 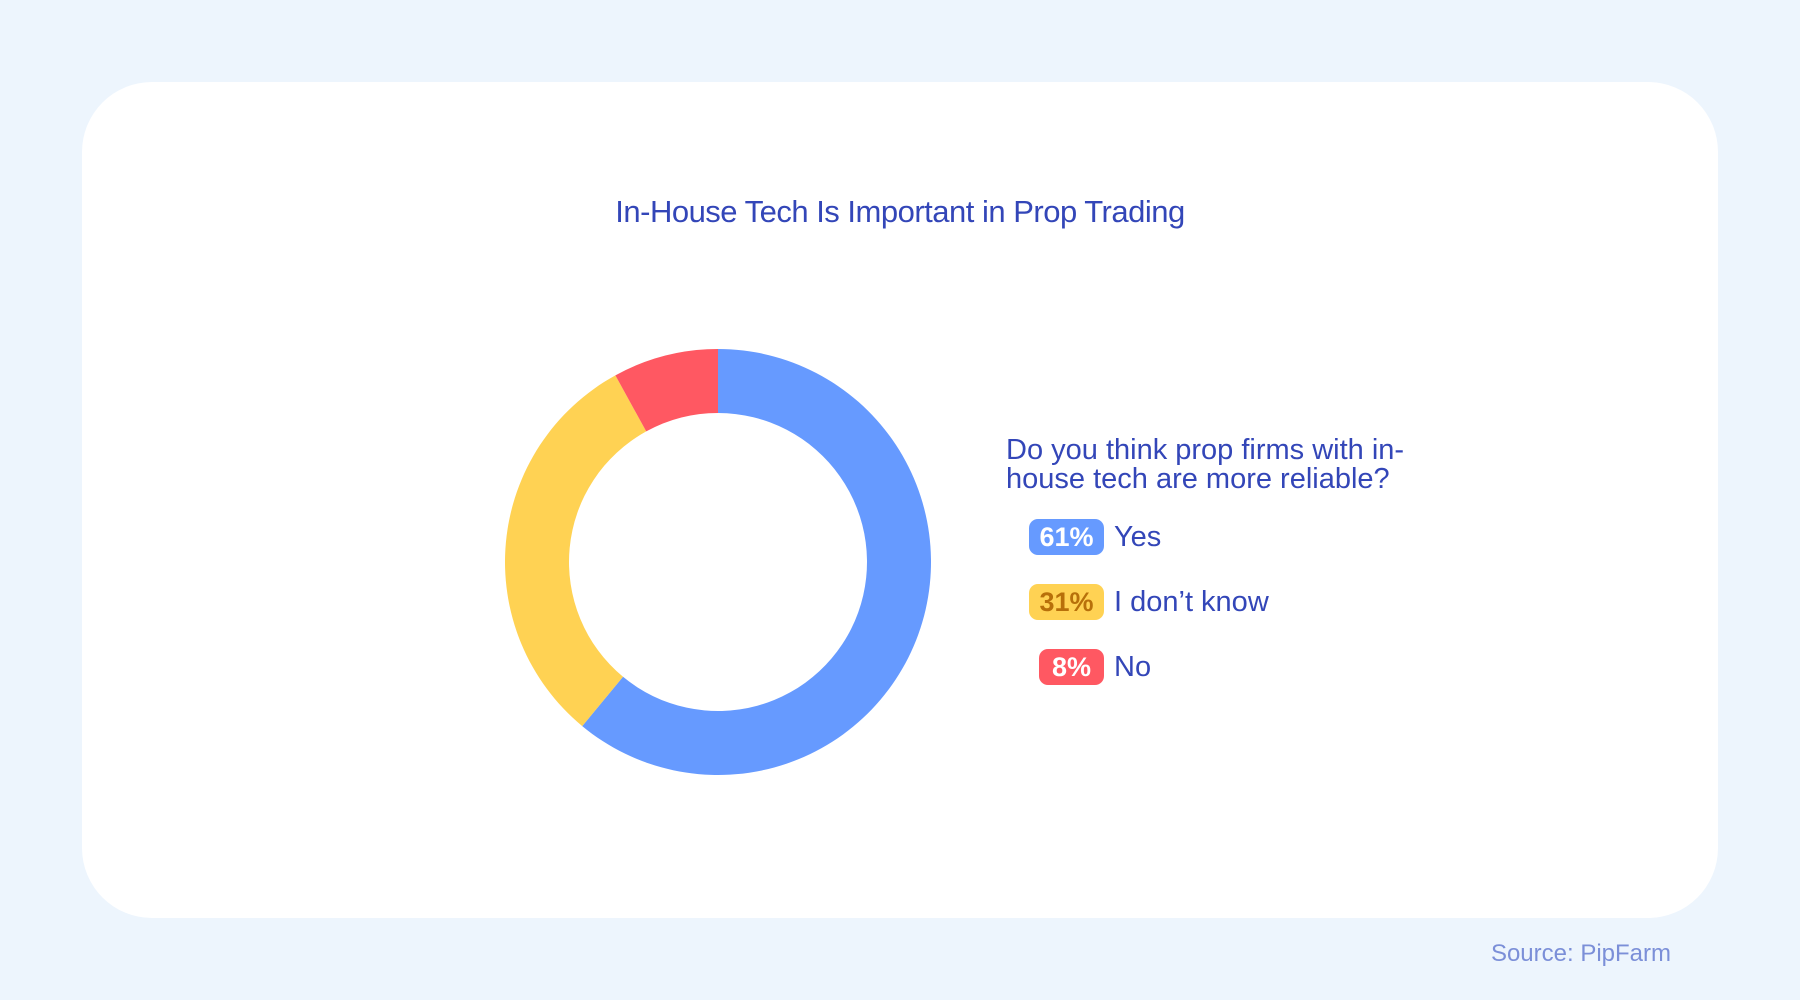 I want to click on source-note: Source: PipFarm, so click(x=1580, y=953).